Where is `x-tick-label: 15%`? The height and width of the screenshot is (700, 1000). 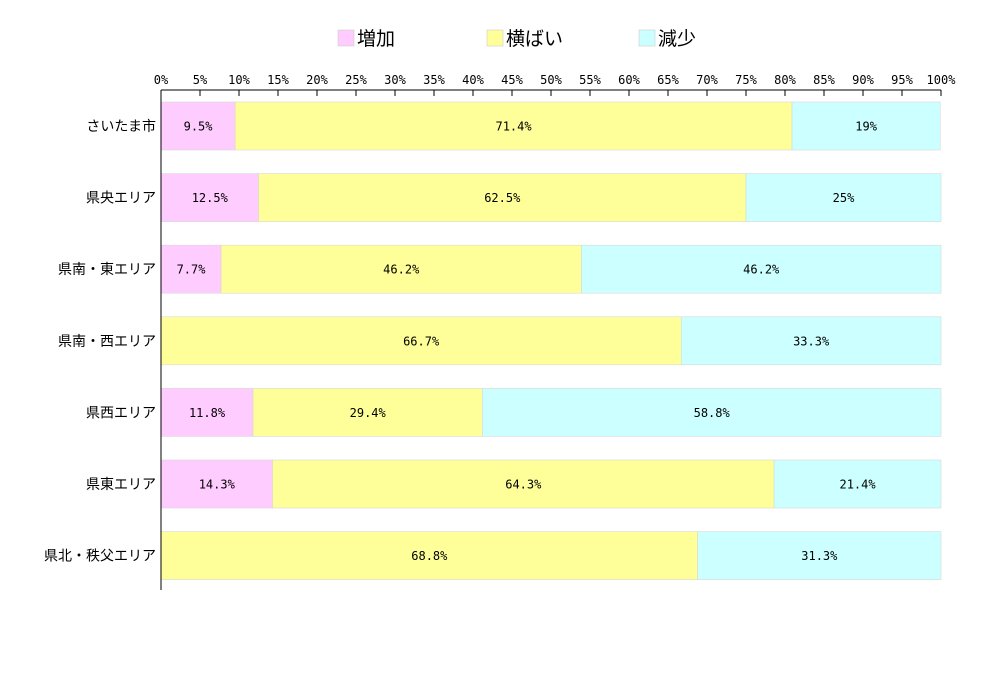 x-tick-label: 15% is located at coordinates (278, 80).